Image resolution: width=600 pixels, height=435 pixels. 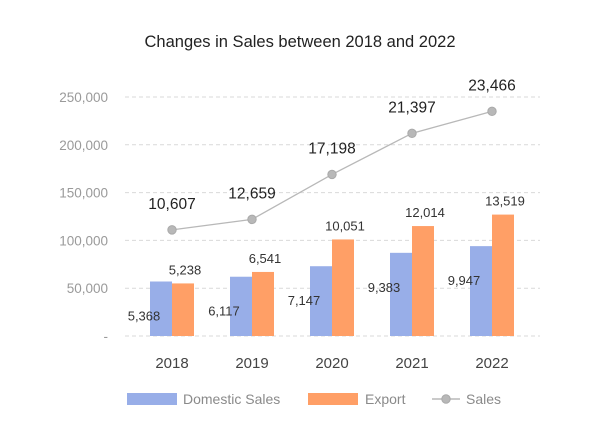 I want to click on bar-label-domestic-sales: 5,368, so click(x=144, y=316).